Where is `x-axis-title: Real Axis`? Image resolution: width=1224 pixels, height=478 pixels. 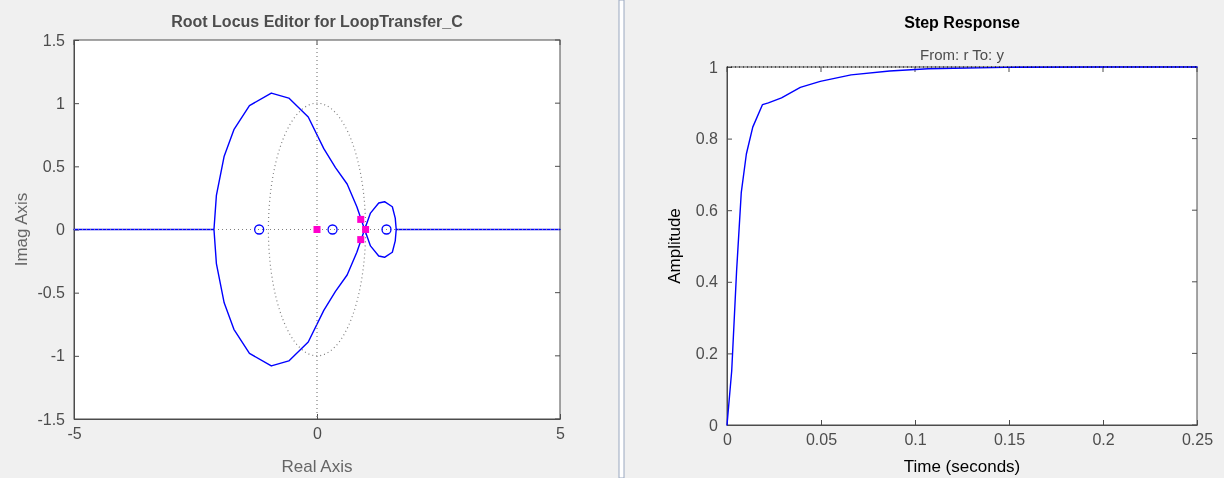 x-axis-title: Real Axis is located at coordinates (317, 466).